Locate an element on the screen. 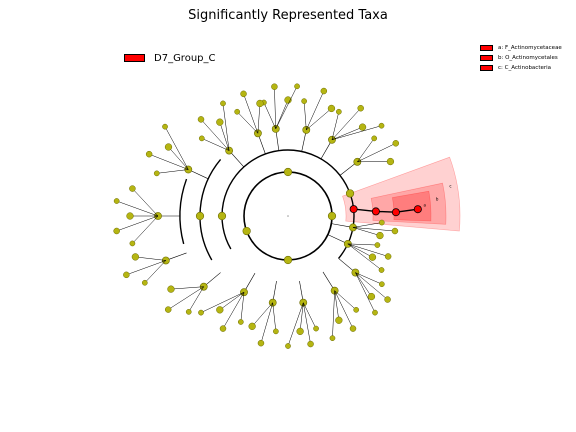 This screenshot has width=576, height=432. group-legend-label: D7_Group_C is located at coordinates (185, 58).